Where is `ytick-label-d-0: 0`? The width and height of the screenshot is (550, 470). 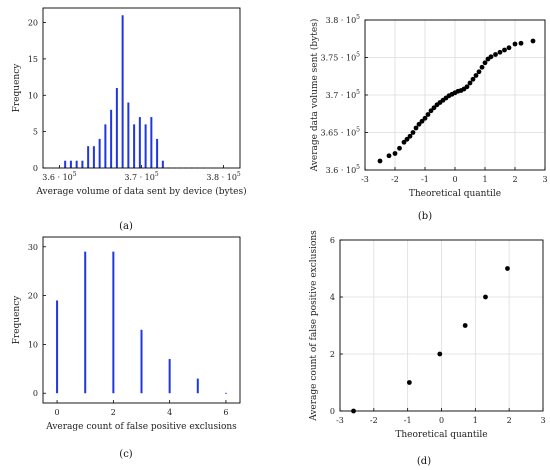
ytick-label-d-0: 0 is located at coordinates (332, 411).